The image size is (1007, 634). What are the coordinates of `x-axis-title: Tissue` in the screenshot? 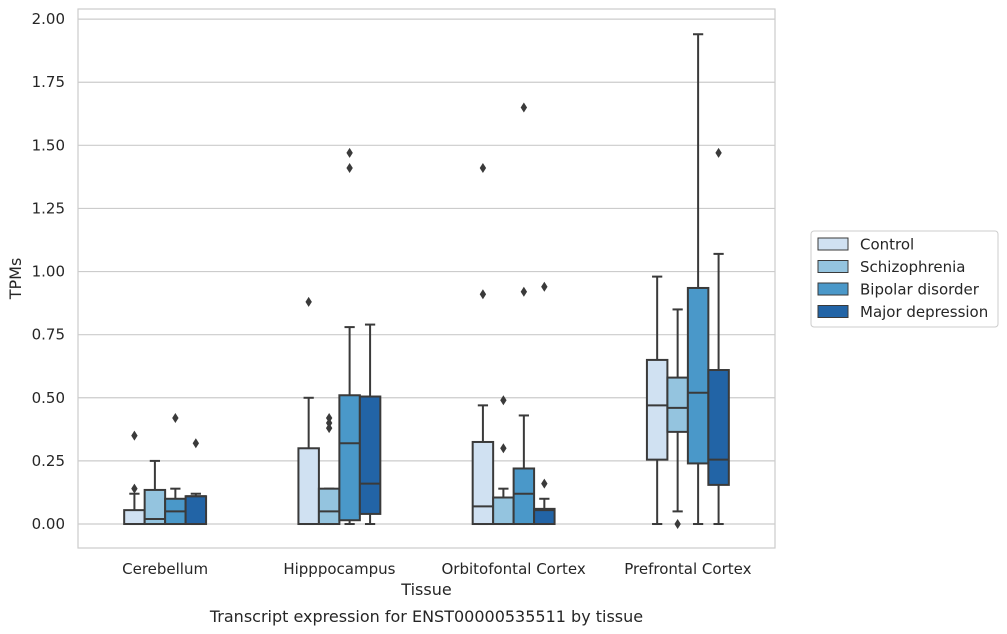 It's located at (425, 589).